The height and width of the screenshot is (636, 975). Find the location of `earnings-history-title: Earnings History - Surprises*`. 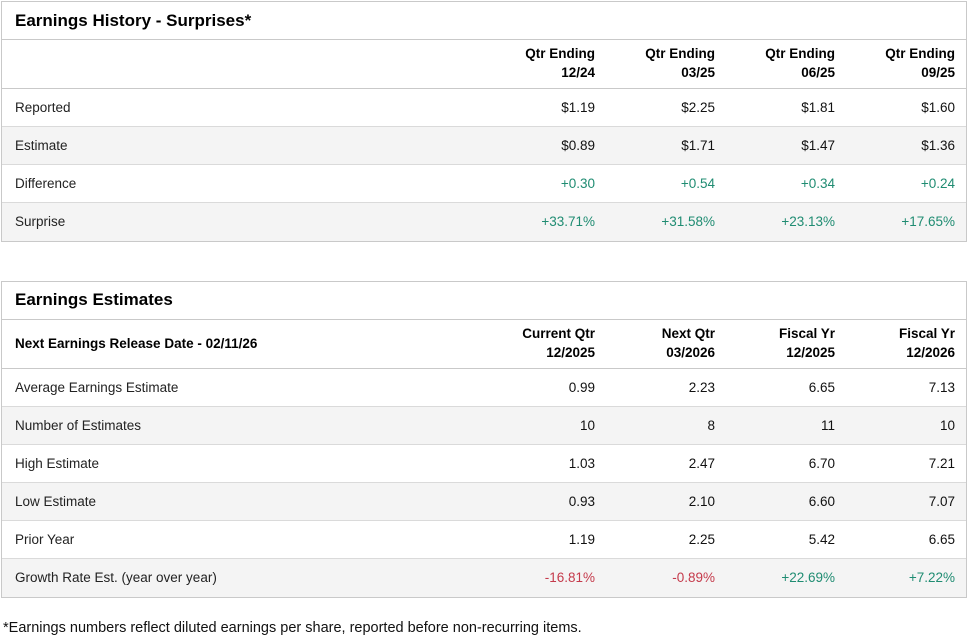

earnings-history-title: Earnings History - Surprises* is located at coordinates (484, 21).